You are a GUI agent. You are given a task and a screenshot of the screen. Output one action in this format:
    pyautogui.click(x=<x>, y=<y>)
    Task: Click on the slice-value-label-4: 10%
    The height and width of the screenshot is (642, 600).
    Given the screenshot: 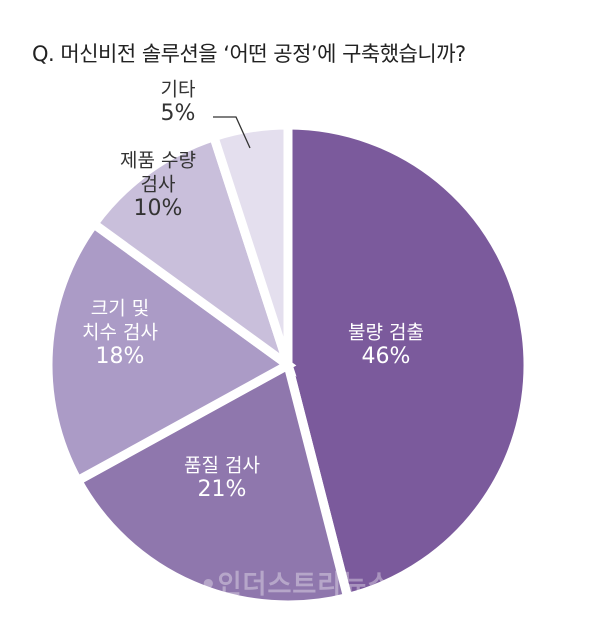 What is the action you would take?
    pyautogui.click(x=158, y=208)
    